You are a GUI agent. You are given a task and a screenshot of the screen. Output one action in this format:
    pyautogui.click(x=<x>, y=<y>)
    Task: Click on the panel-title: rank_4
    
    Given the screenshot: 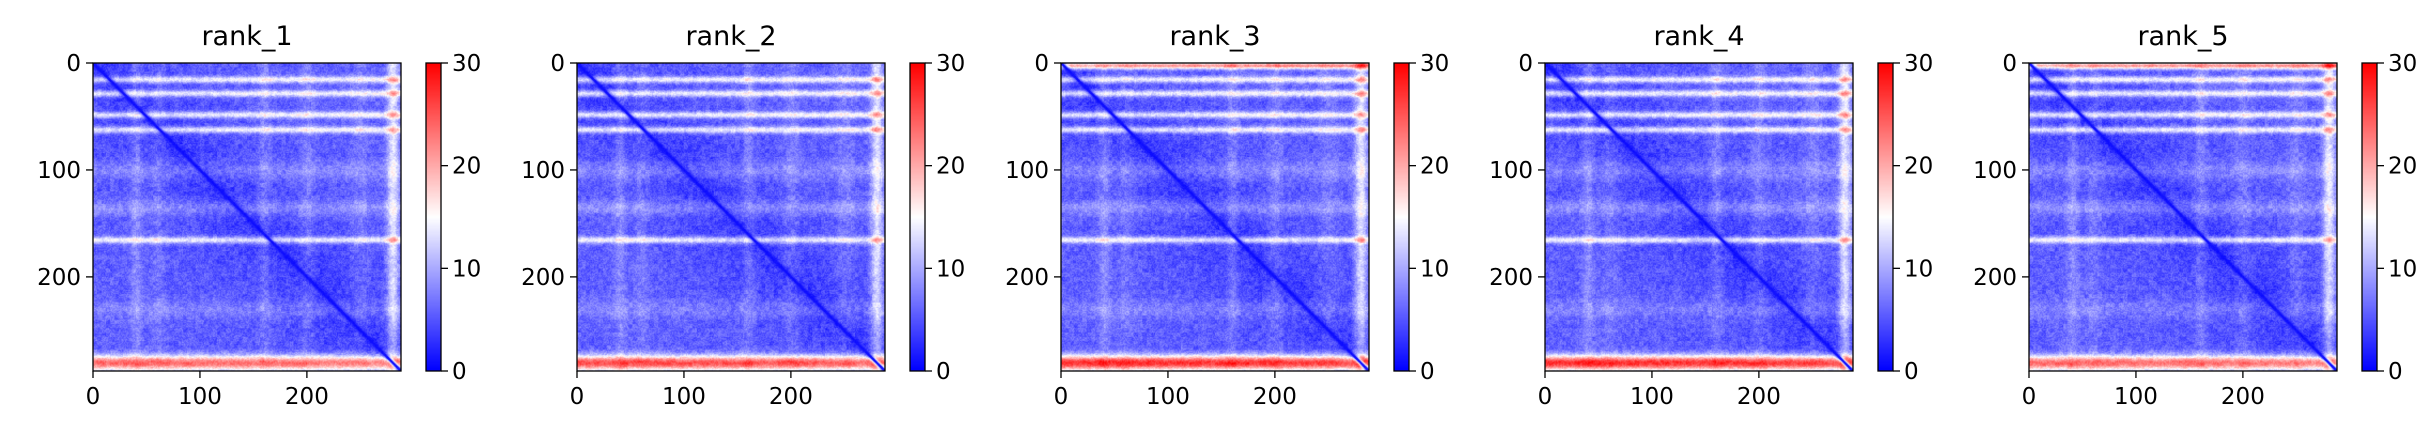 What is the action you would take?
    pyautogui.click(x=1698, y=36)
    